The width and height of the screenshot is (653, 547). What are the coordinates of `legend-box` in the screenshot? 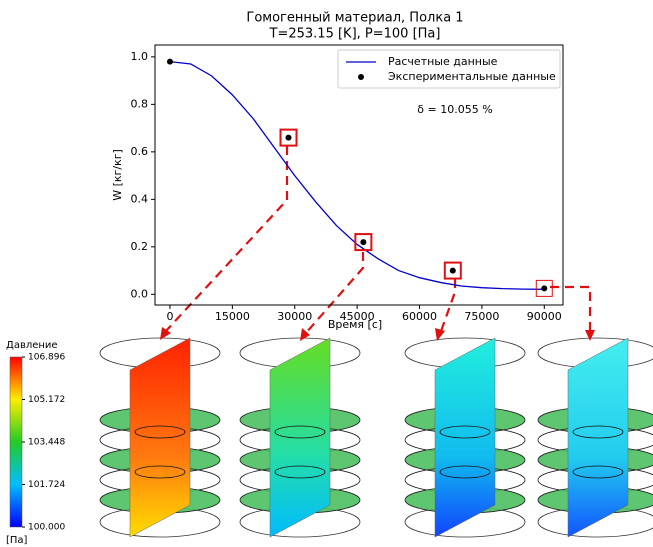 It's located at (449, 69).